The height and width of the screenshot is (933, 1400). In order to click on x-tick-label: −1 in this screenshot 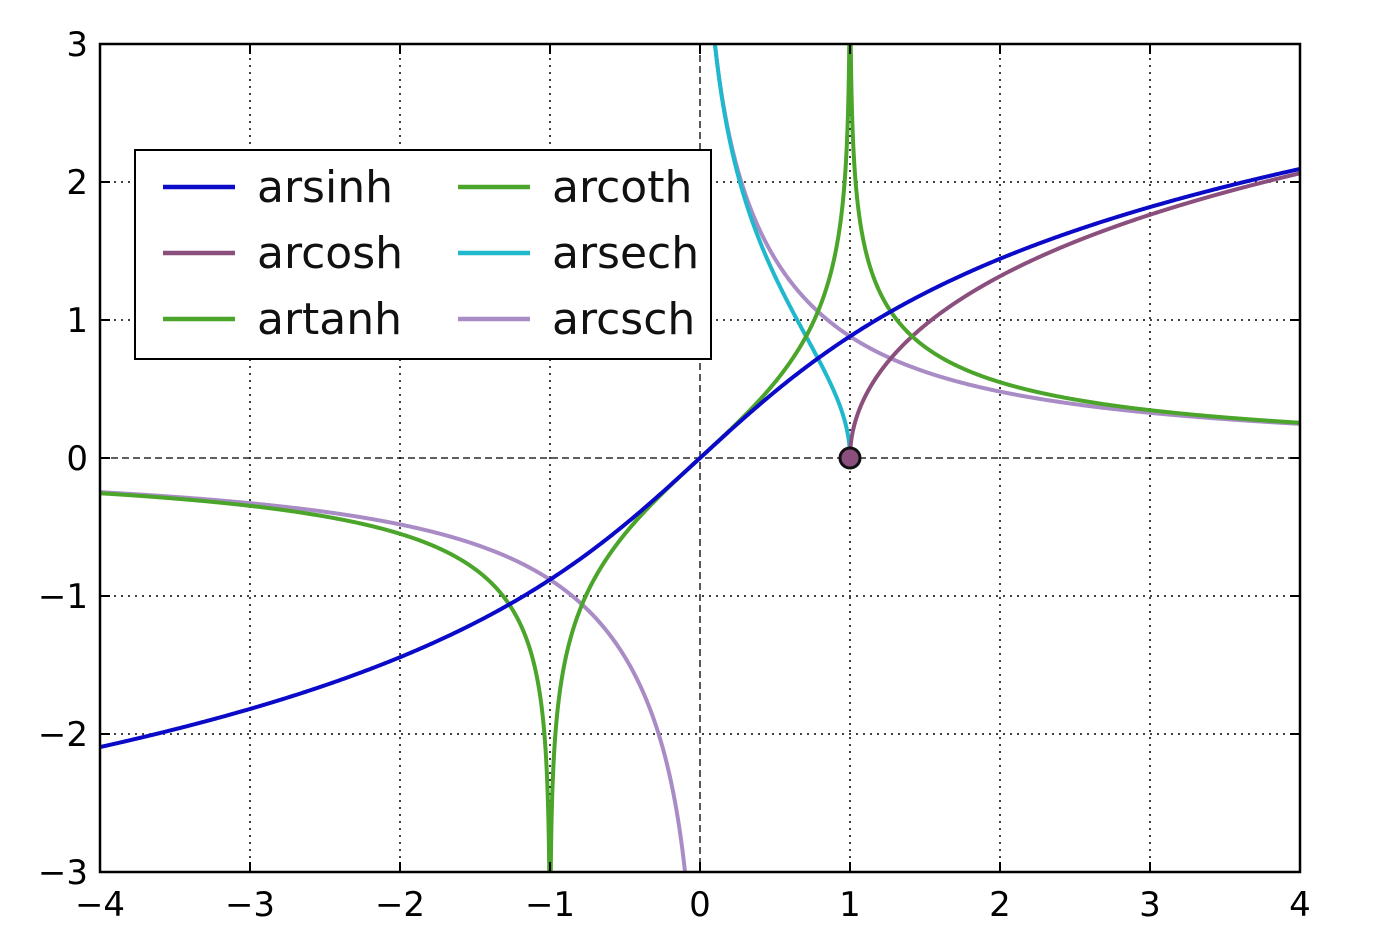, I will do `click(550, 905)`.